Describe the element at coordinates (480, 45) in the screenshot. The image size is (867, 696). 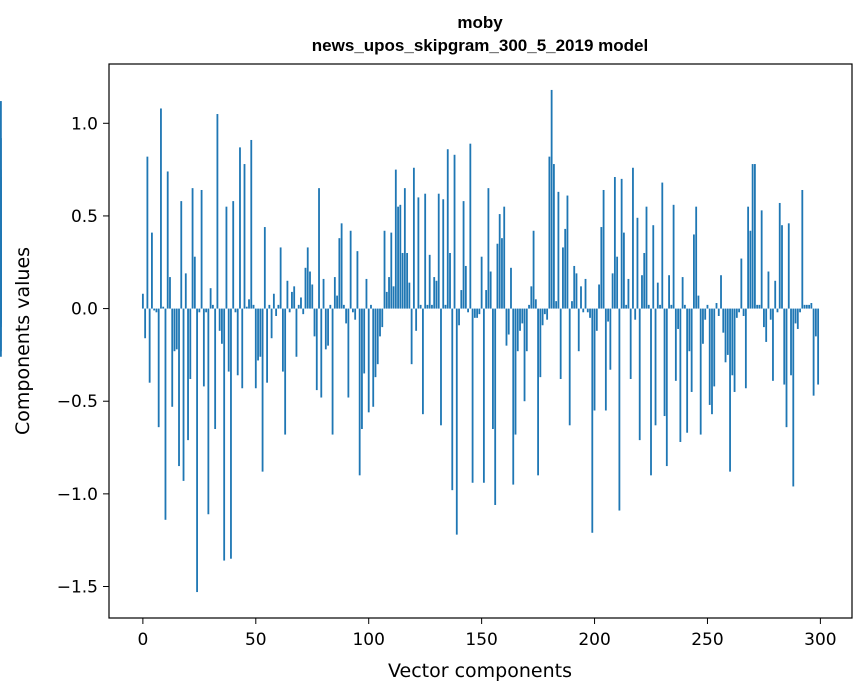
I see `chart-subtitle: news_upos_skipgram_300_5_2019 model` at that location.